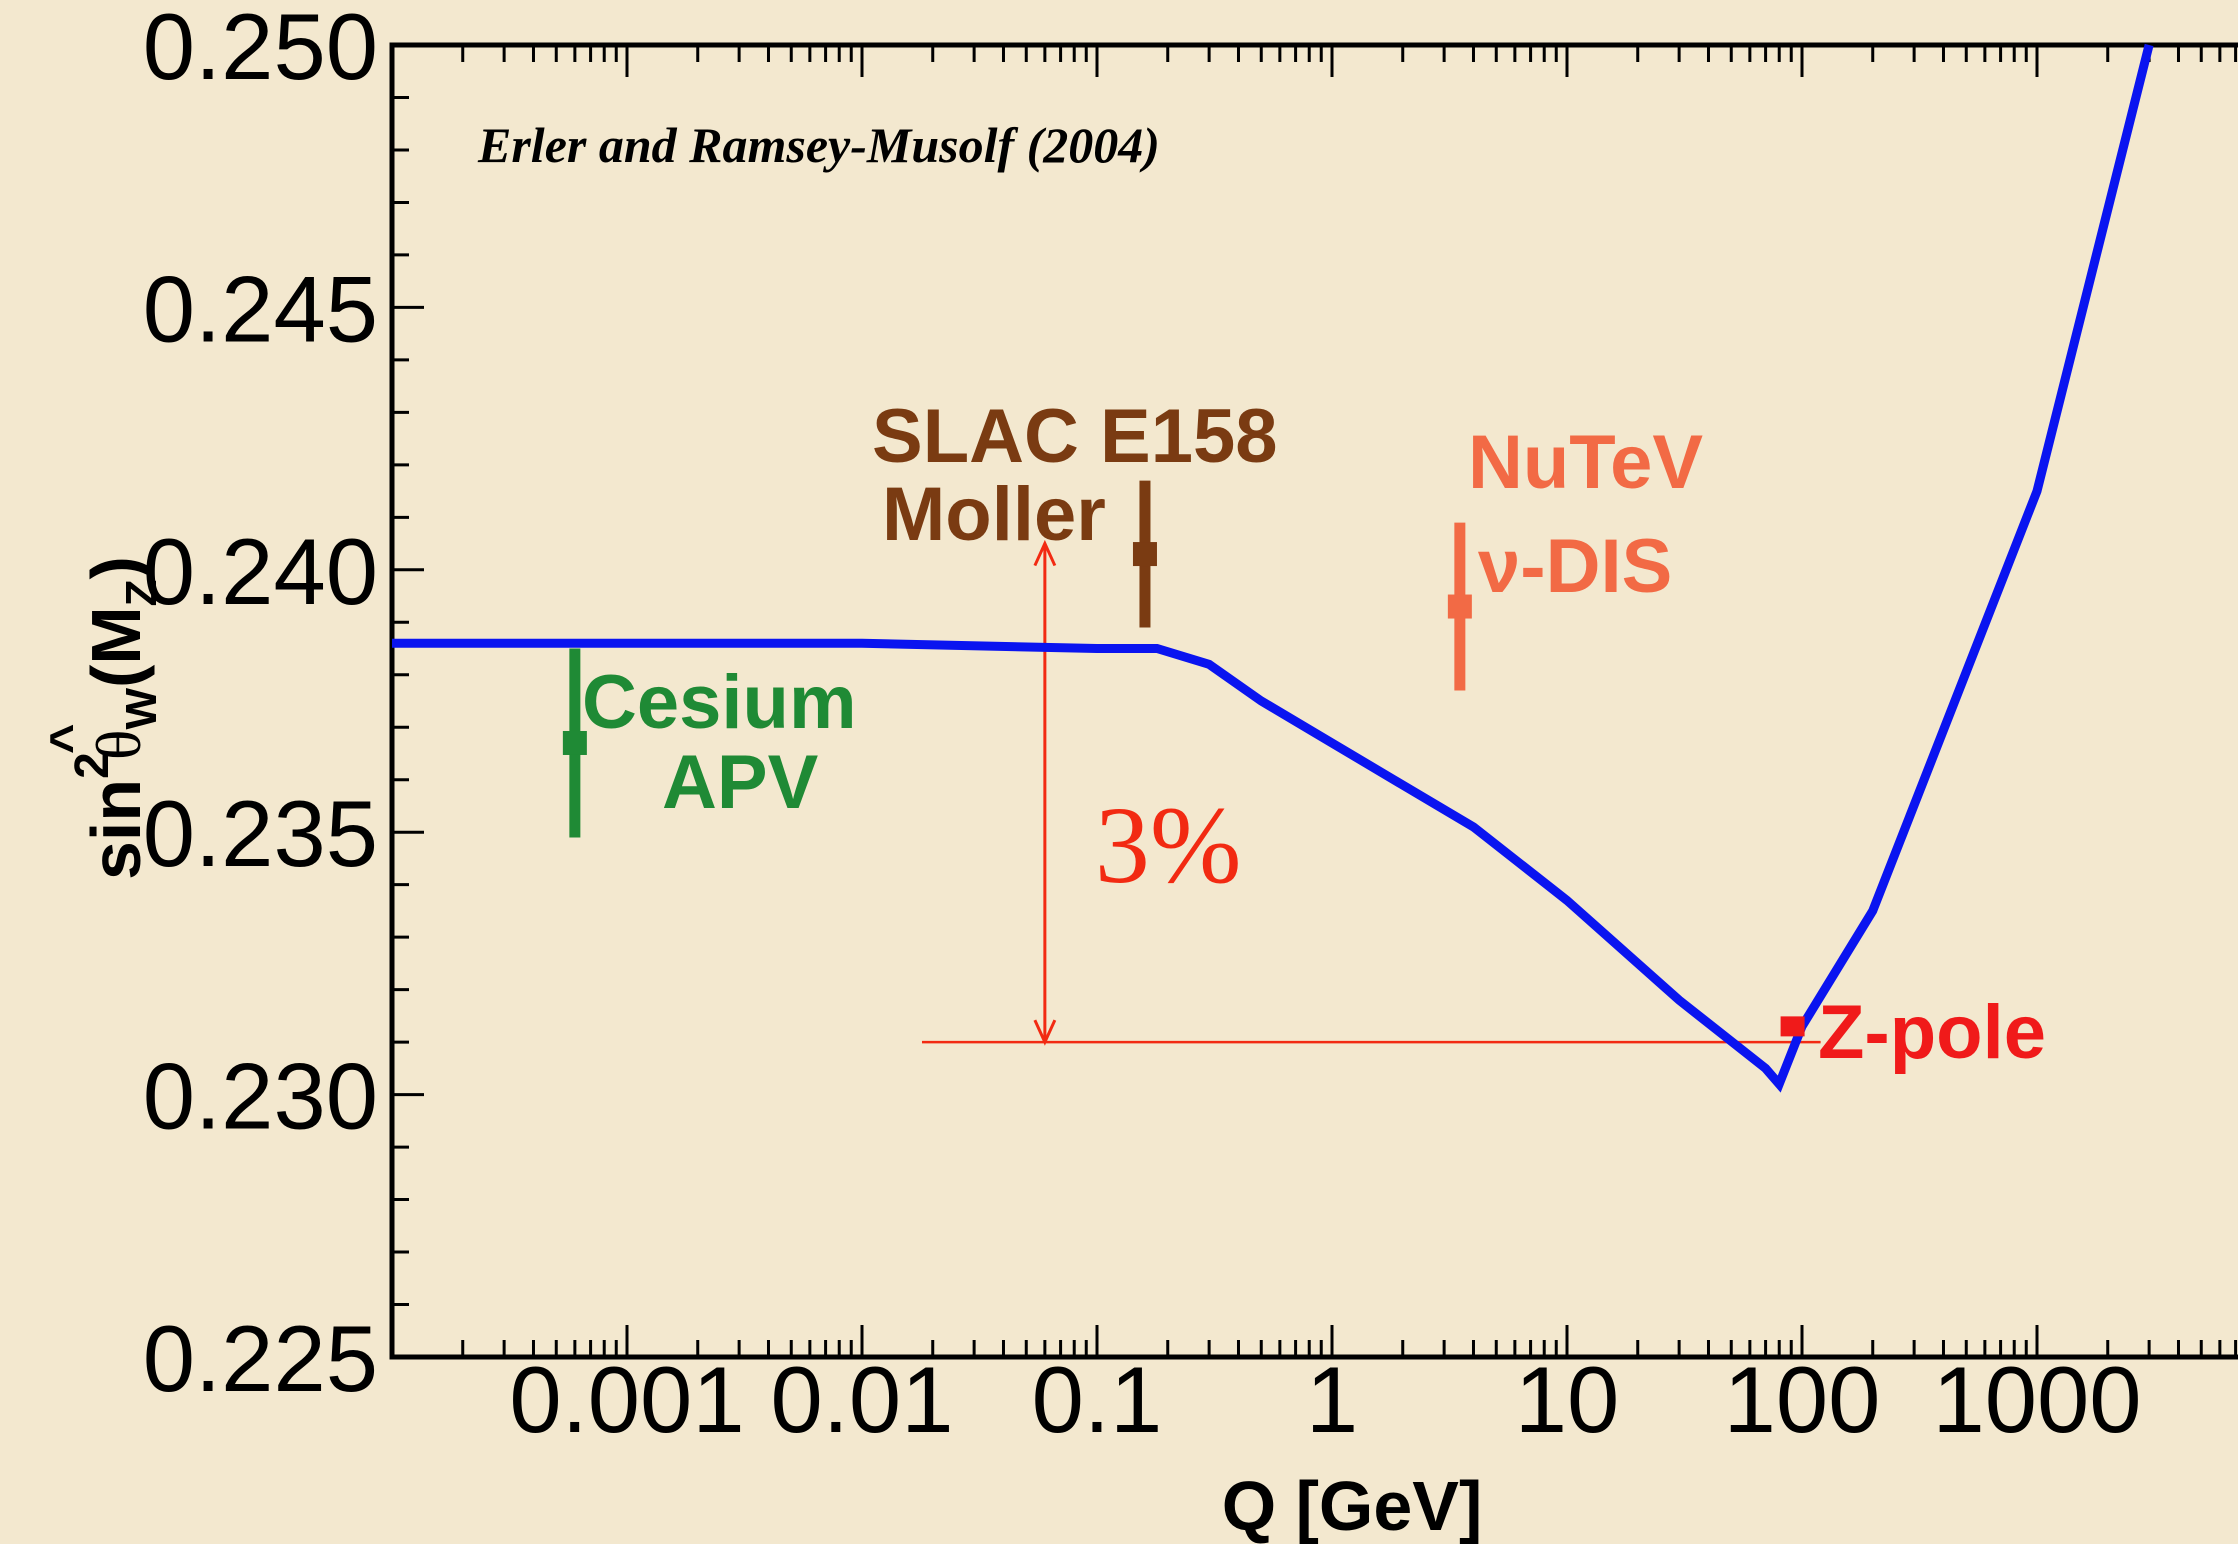  Describe the element at coordinates (260, 571) in the screenshot. I see `y-tick-label: 0.240` at that location.